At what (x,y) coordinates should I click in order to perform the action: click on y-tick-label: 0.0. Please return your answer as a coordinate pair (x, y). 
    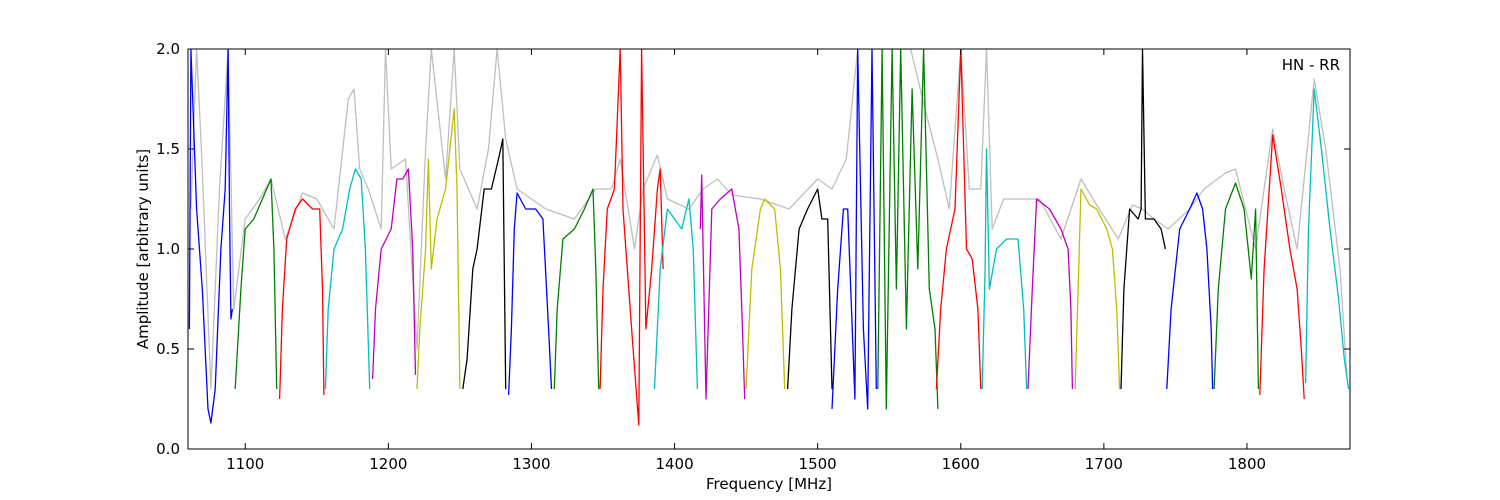
    Looking at the image, I should click on (168, 449).